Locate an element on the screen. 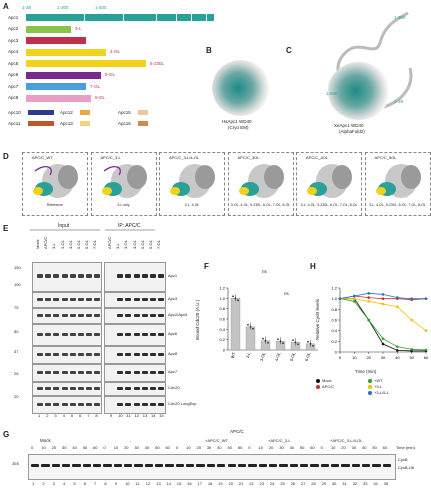 This screenshot has width=431, height=500. g-lane-number-23: 24 is located at coordinates (272, 483).